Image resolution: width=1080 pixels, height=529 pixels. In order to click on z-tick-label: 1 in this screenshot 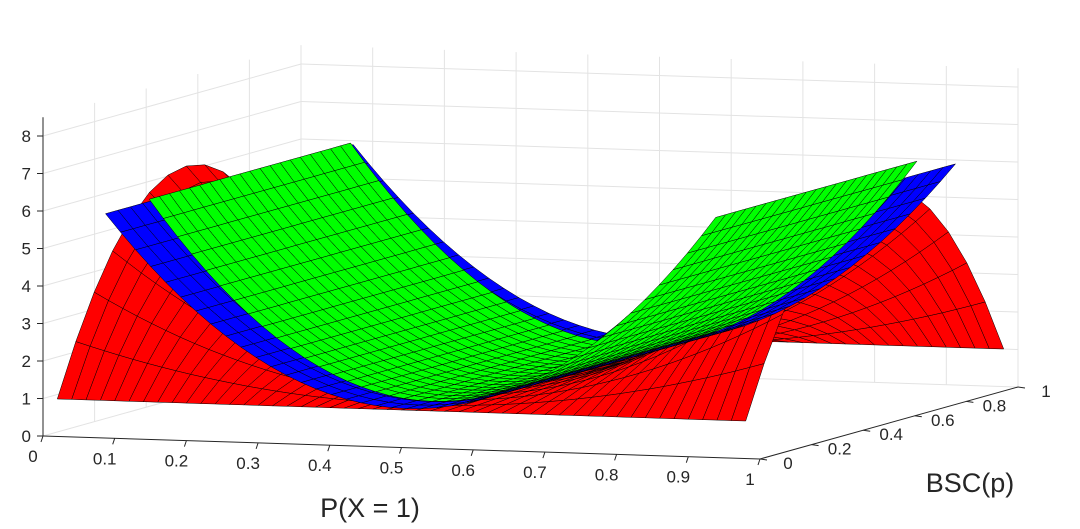, I will do `click(26, 399)`.